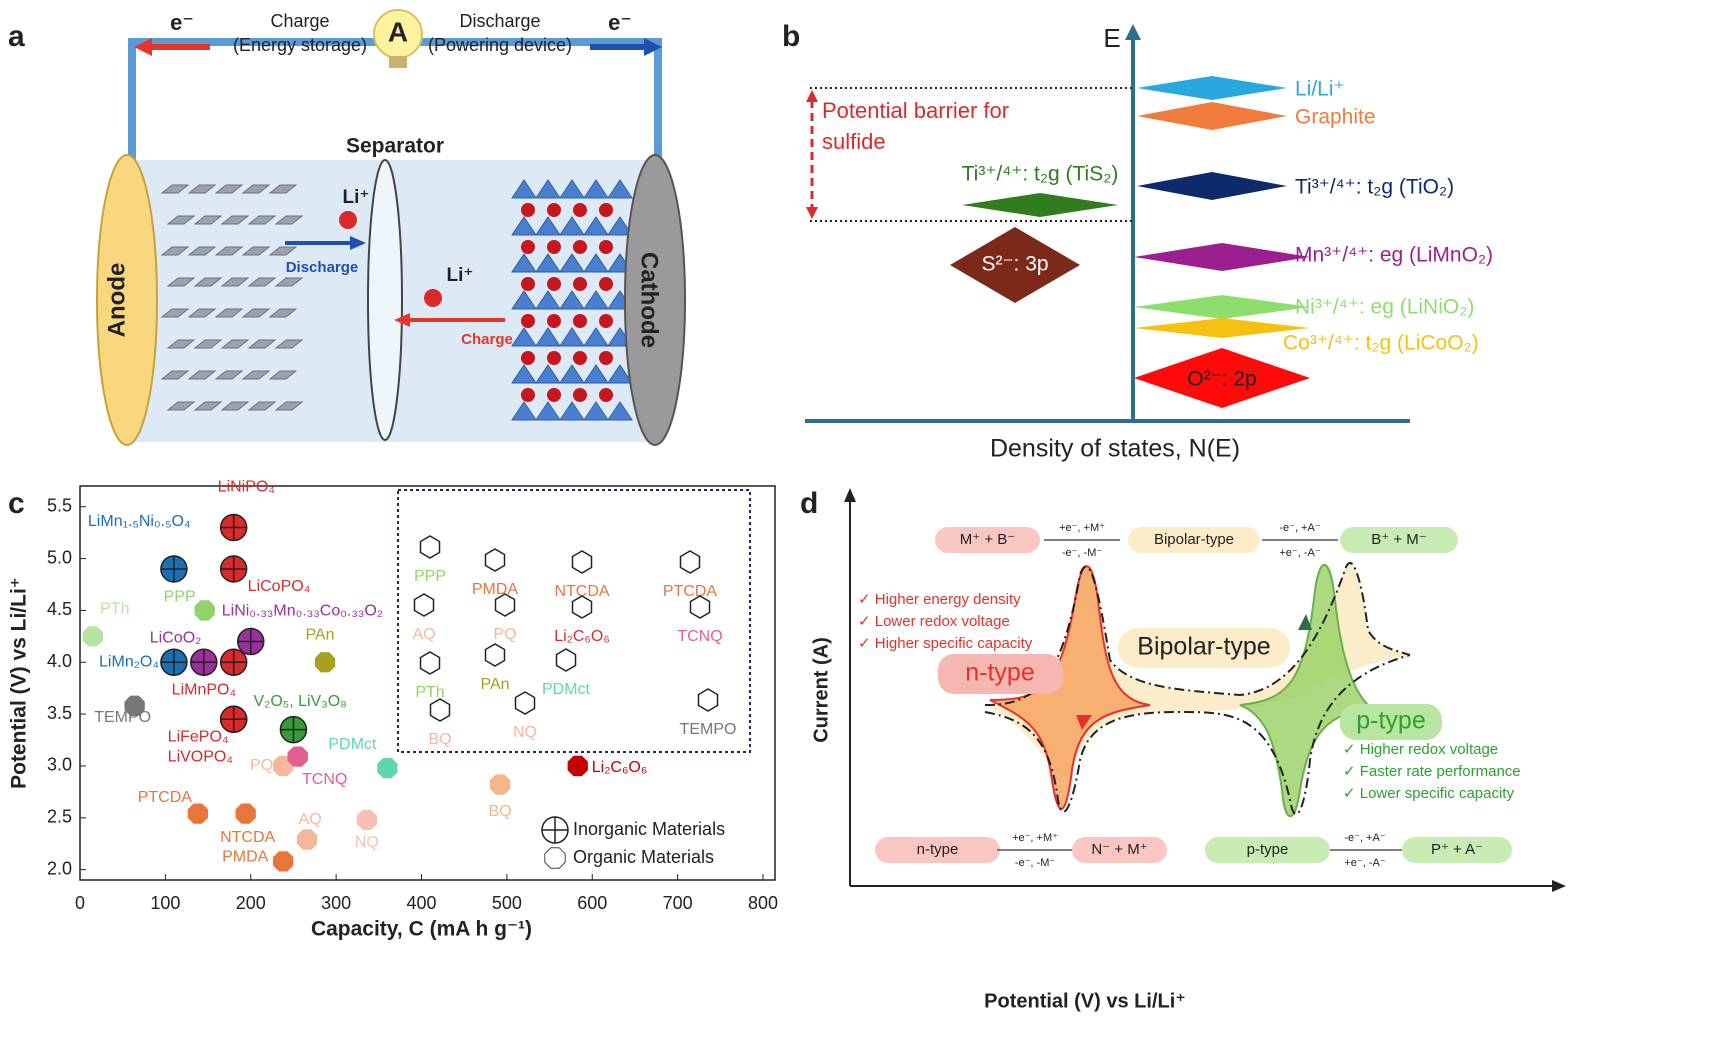  I want to click on anode, so click(127, 300).